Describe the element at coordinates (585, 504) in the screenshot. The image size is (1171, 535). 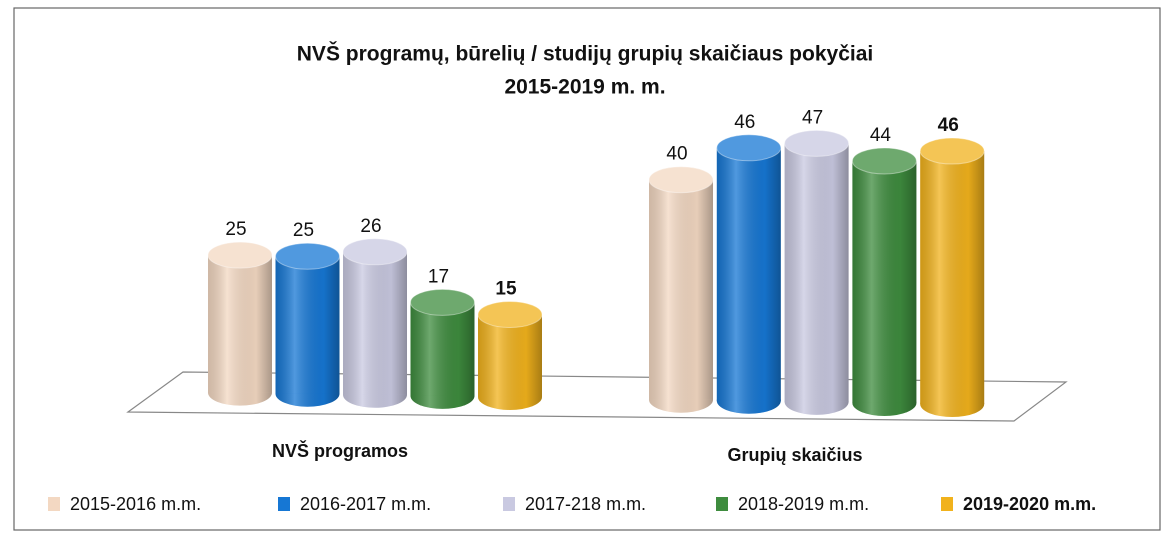
I see `legend-label: 2017-218 m.m.` at that location.